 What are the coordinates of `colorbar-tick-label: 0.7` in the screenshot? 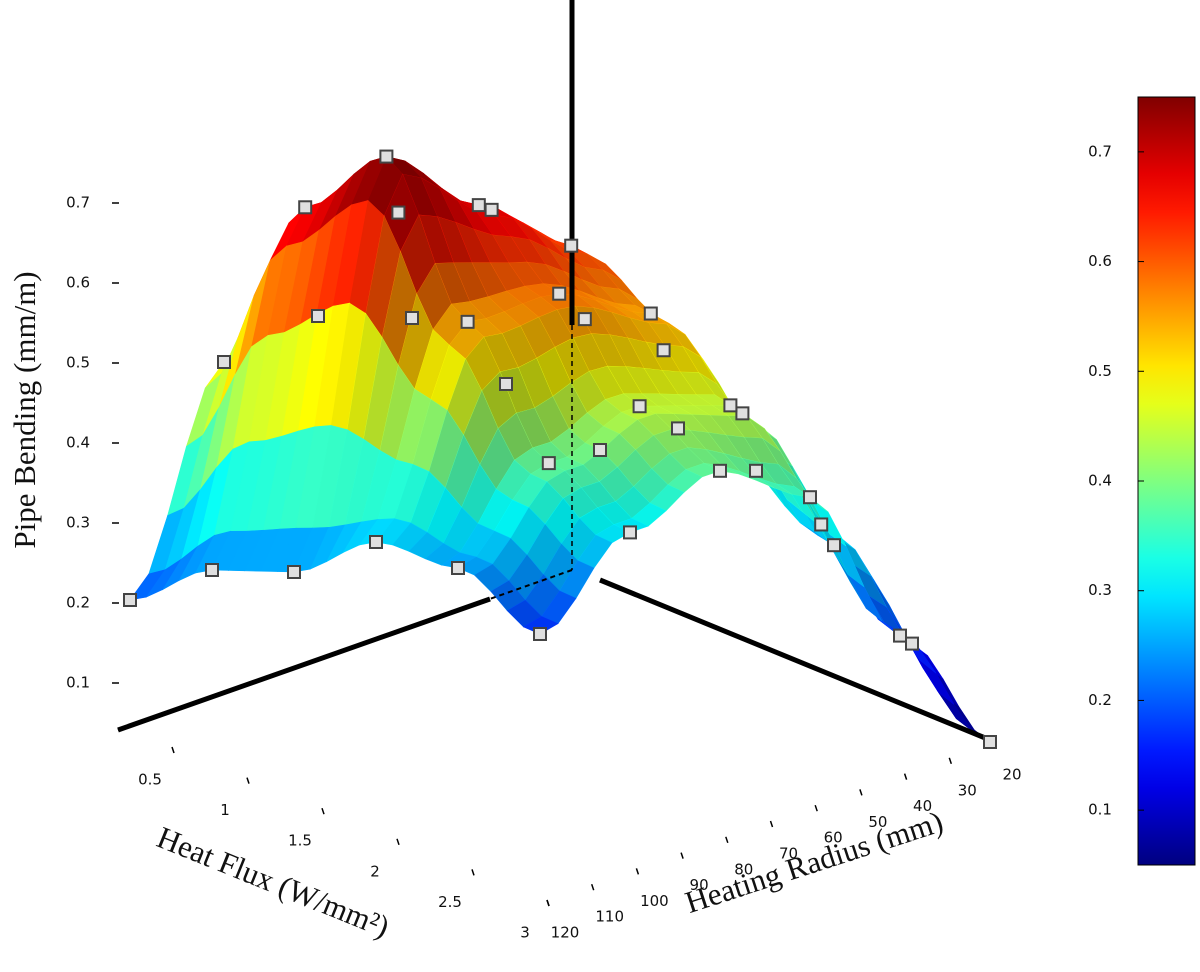 It's located at (1100, 151).